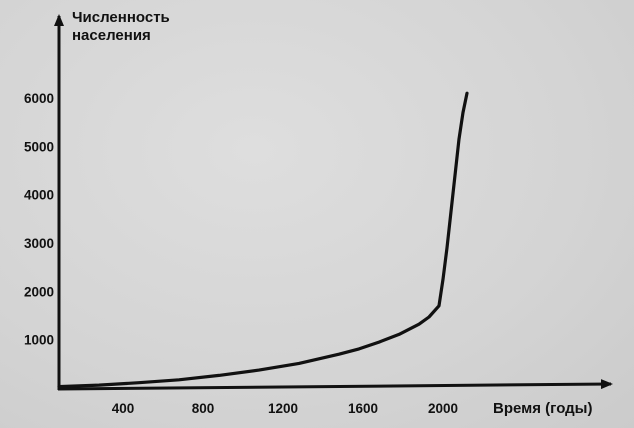 The image size is (634, 428). What do you see at coordinates (363, 408) in the screenshot?
I see `x-tick-label: 1600` at bounding box center [363, 408].